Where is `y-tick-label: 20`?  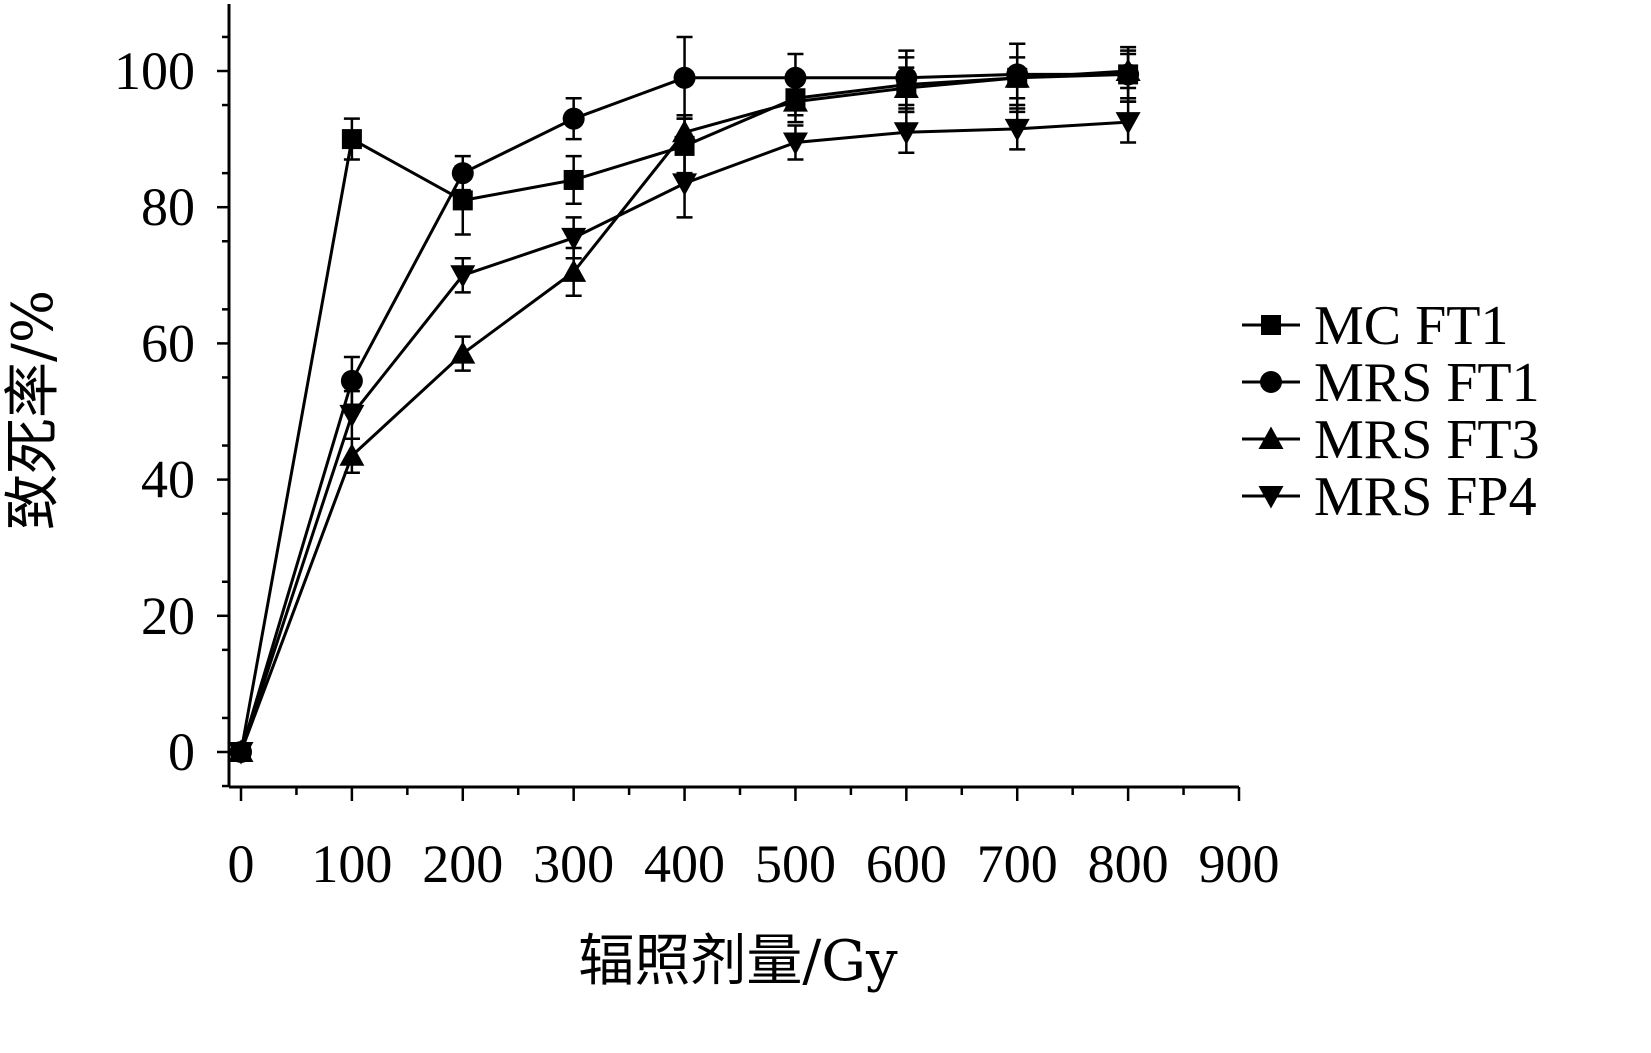
y-tick-label: 20 is located at coordinates (168, 616).